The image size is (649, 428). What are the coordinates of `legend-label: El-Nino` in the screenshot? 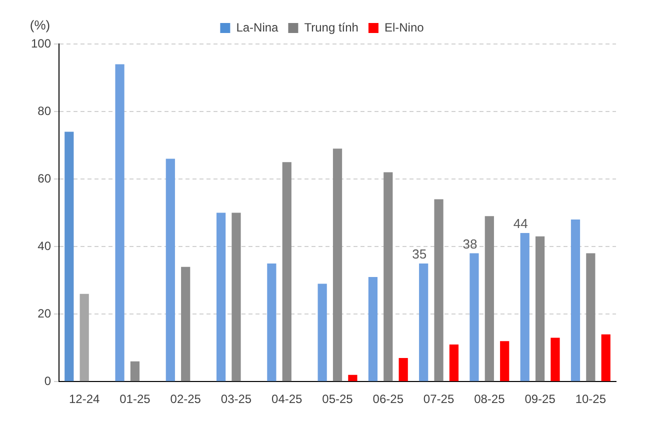 It's located at (404, 27).